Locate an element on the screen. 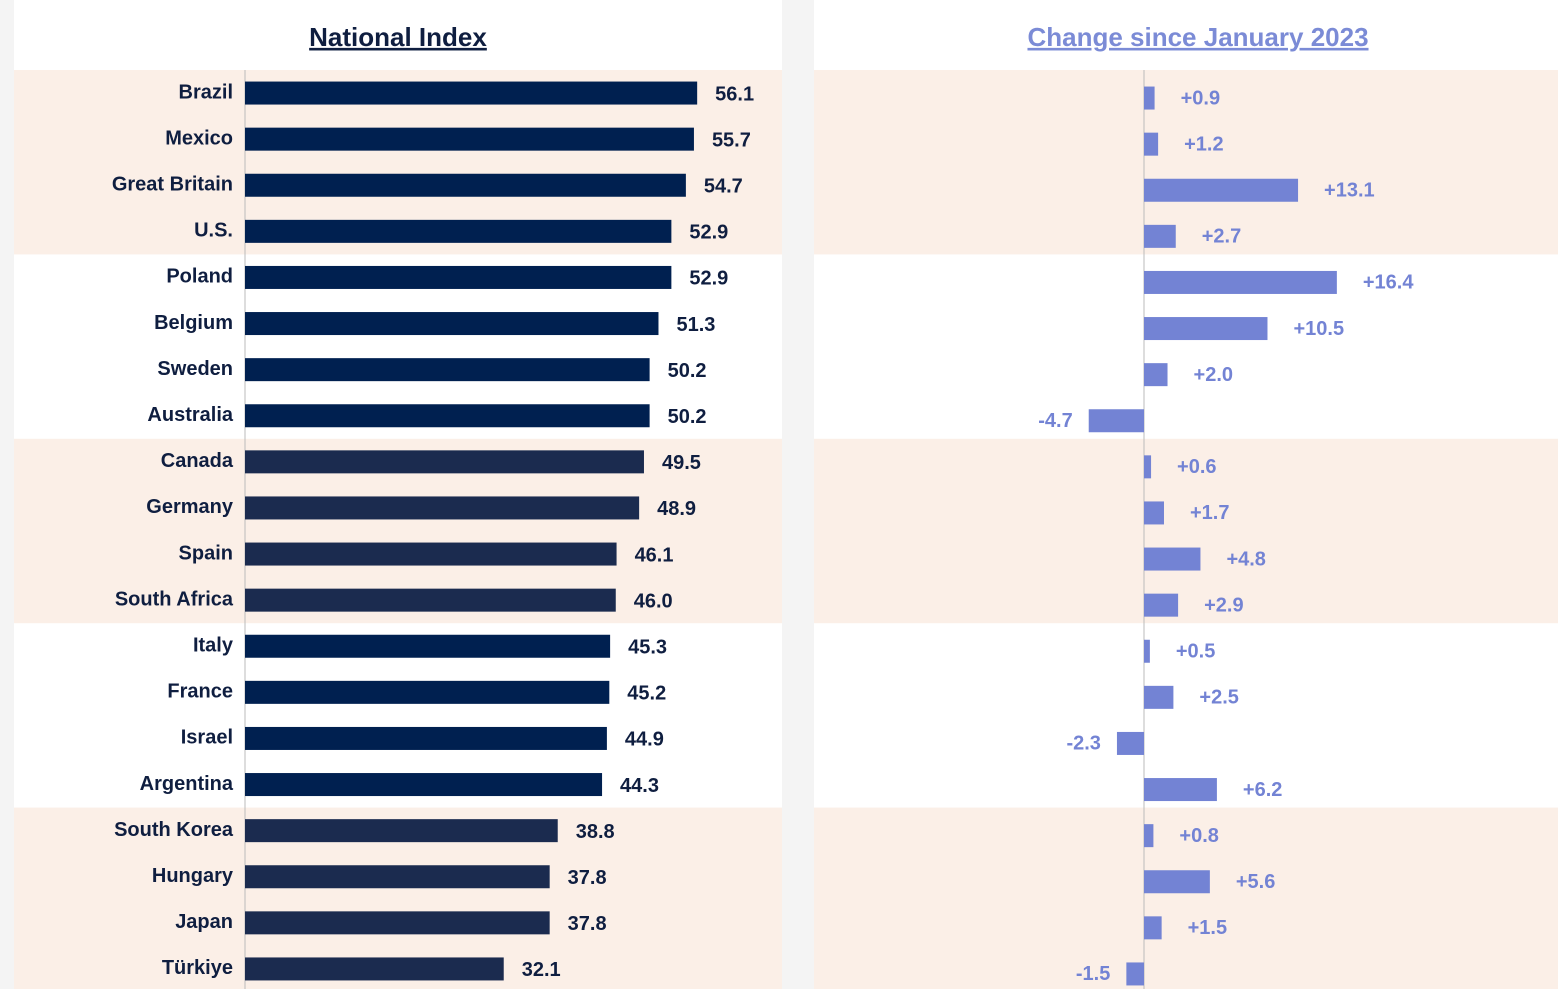 Image resolution: width=1558 pixels, height=989 pixels. value-label: +0.5 is located at coordinates (1195, 652).